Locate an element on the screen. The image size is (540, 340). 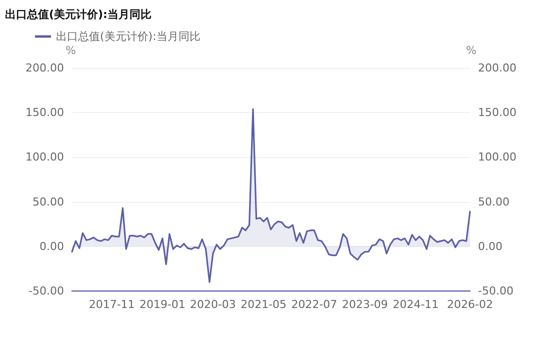
y-axis-title: % is located at coordinates (71, 50).